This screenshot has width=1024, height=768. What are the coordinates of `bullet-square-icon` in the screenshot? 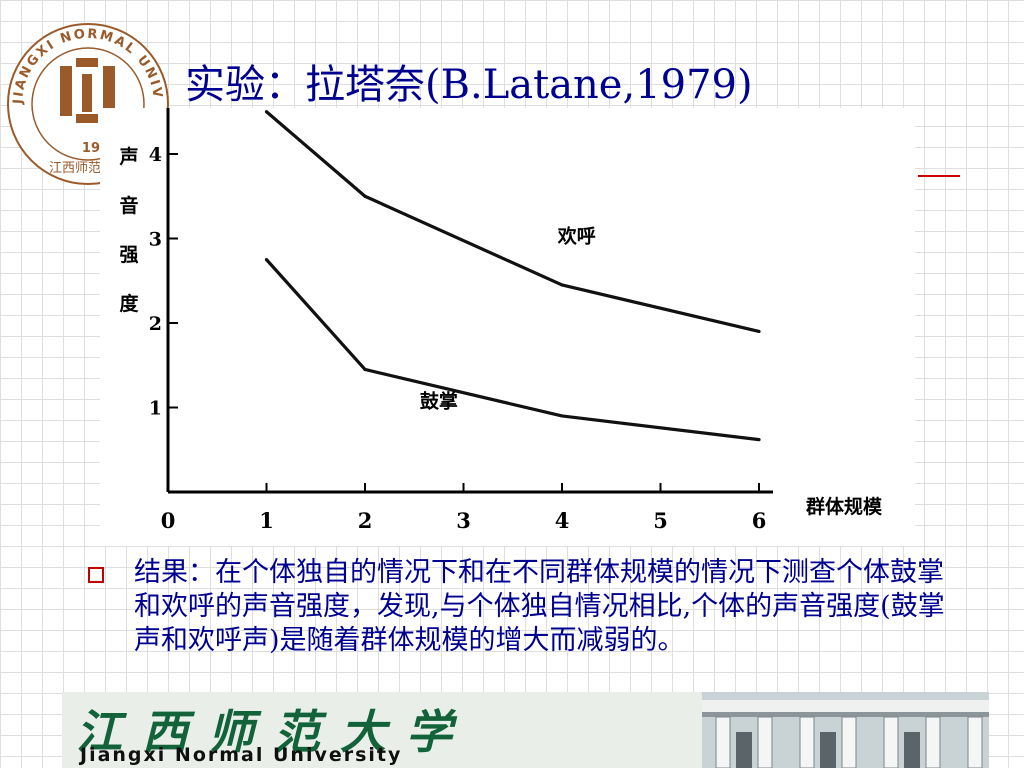 It's located at (96, 575).